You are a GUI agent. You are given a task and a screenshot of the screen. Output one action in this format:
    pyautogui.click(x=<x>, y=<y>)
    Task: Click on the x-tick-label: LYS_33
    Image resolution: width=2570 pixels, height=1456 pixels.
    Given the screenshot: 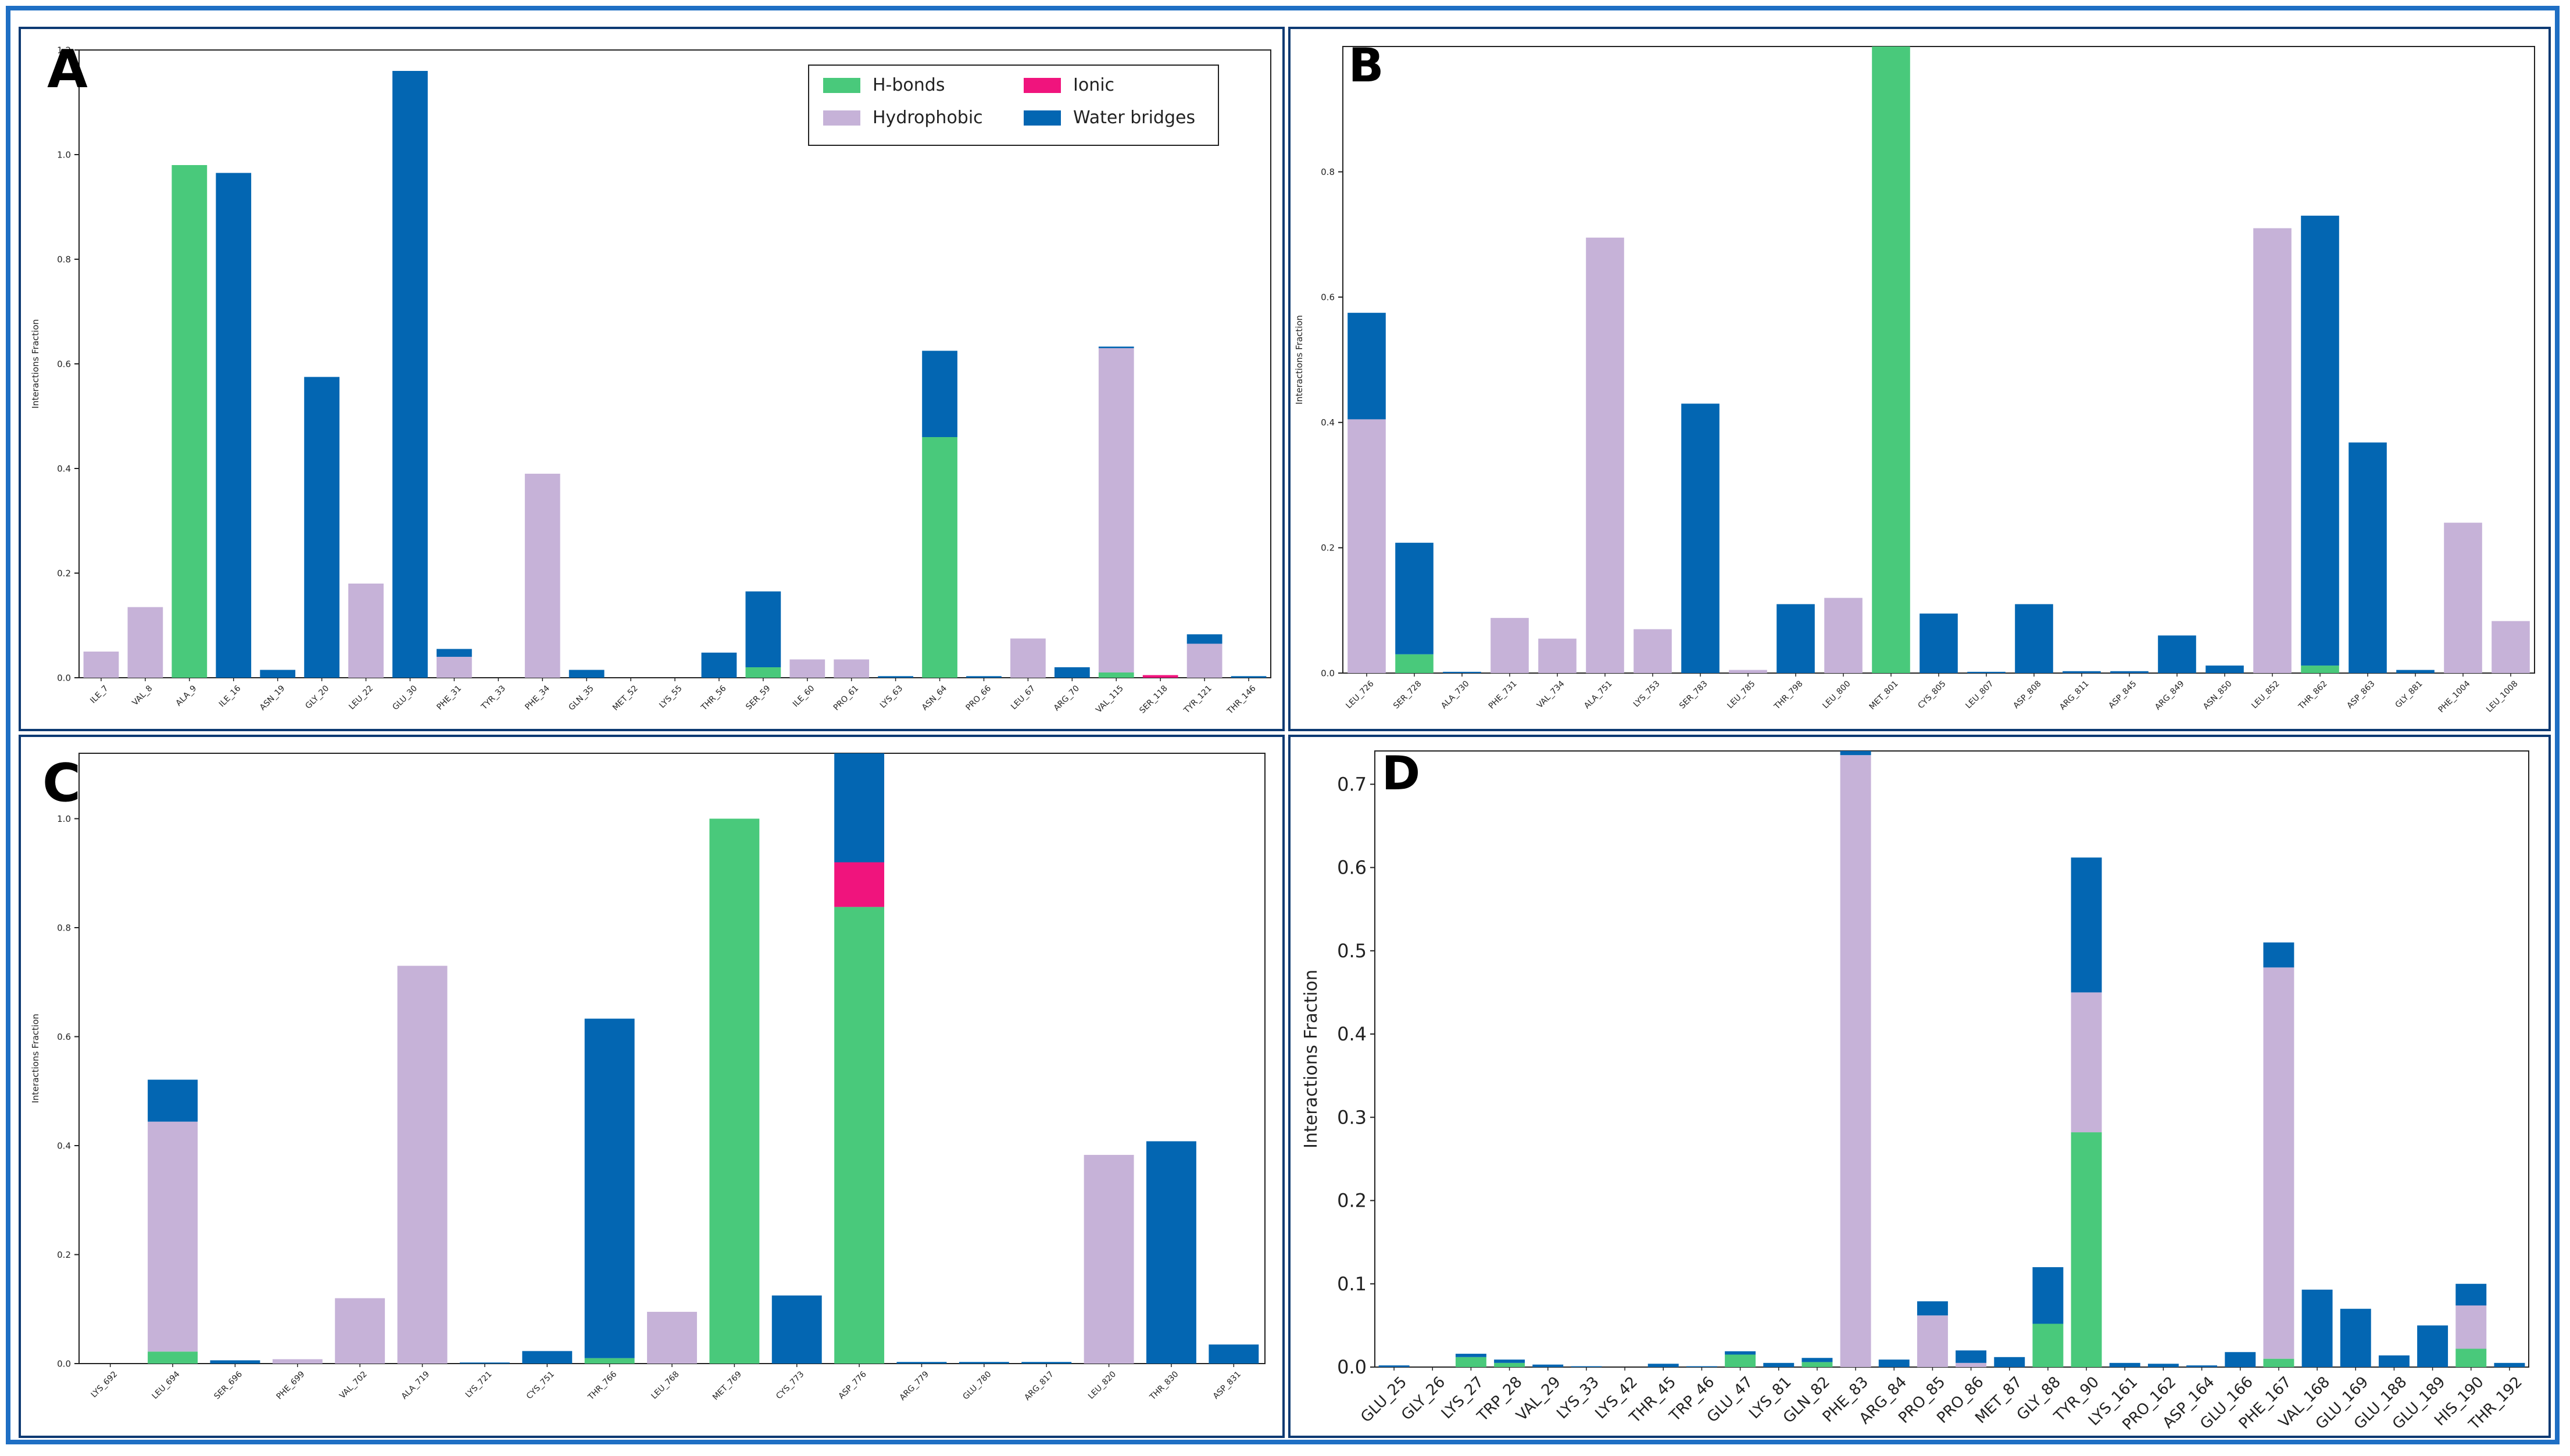 What is the action you would take?
    pyautogui.click(x=1578, y=1398)
    